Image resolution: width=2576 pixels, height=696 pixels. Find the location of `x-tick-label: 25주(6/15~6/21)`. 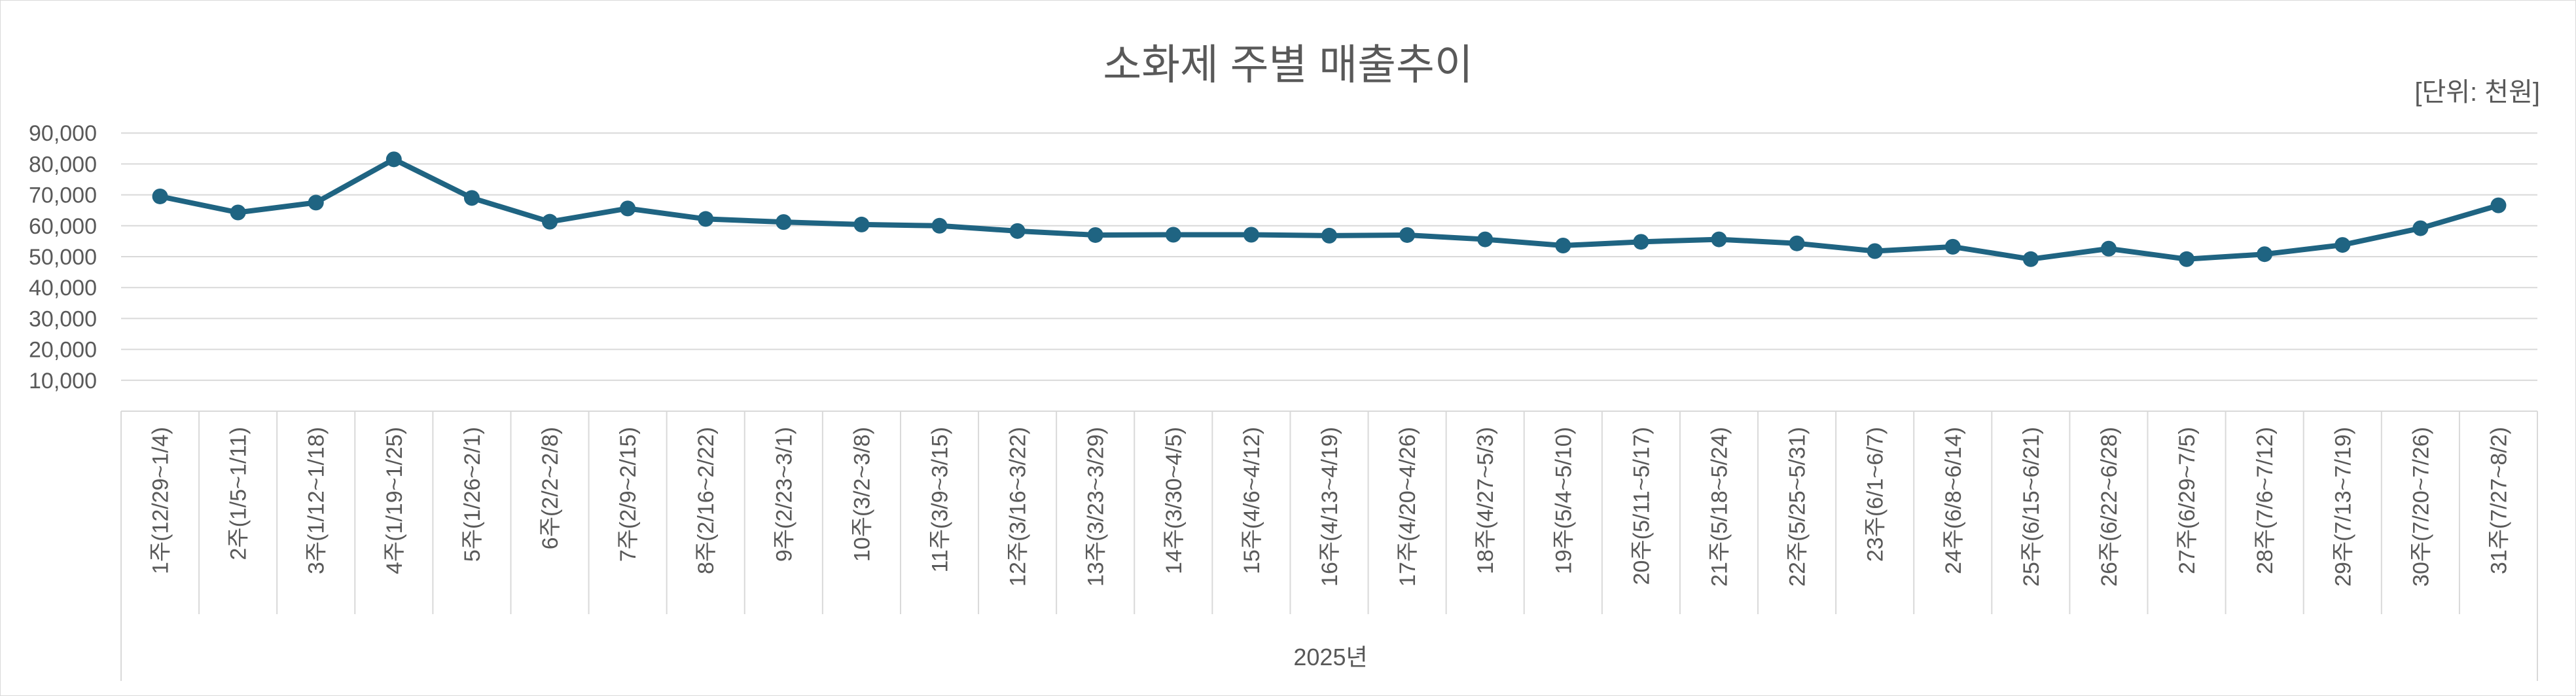

x-tick-label: 25주(6/15~6/21) is located at coordinates (2031, 507).